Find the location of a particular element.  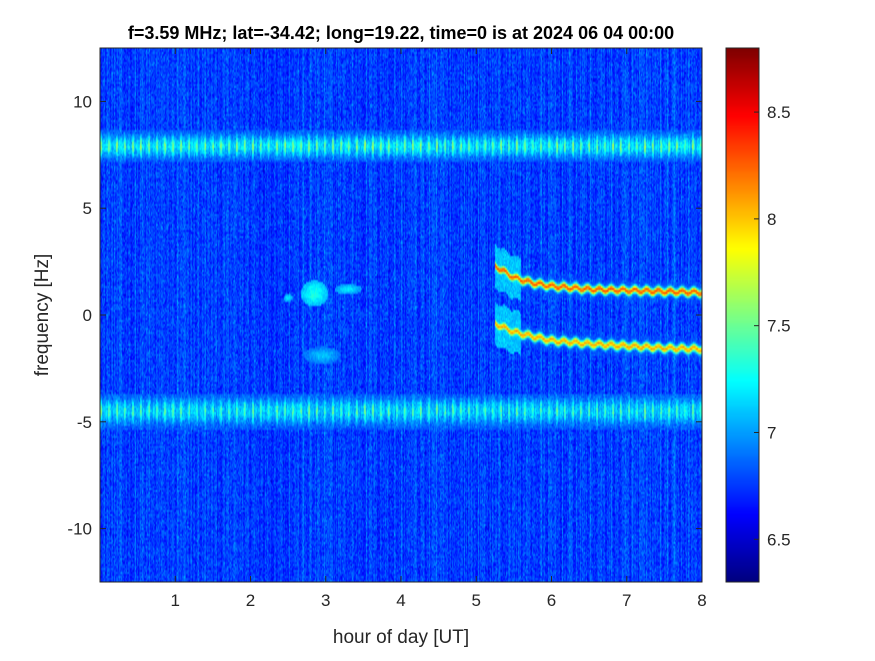

x-axis-label: hour of day [UT] is located at coordinates (401, 637).